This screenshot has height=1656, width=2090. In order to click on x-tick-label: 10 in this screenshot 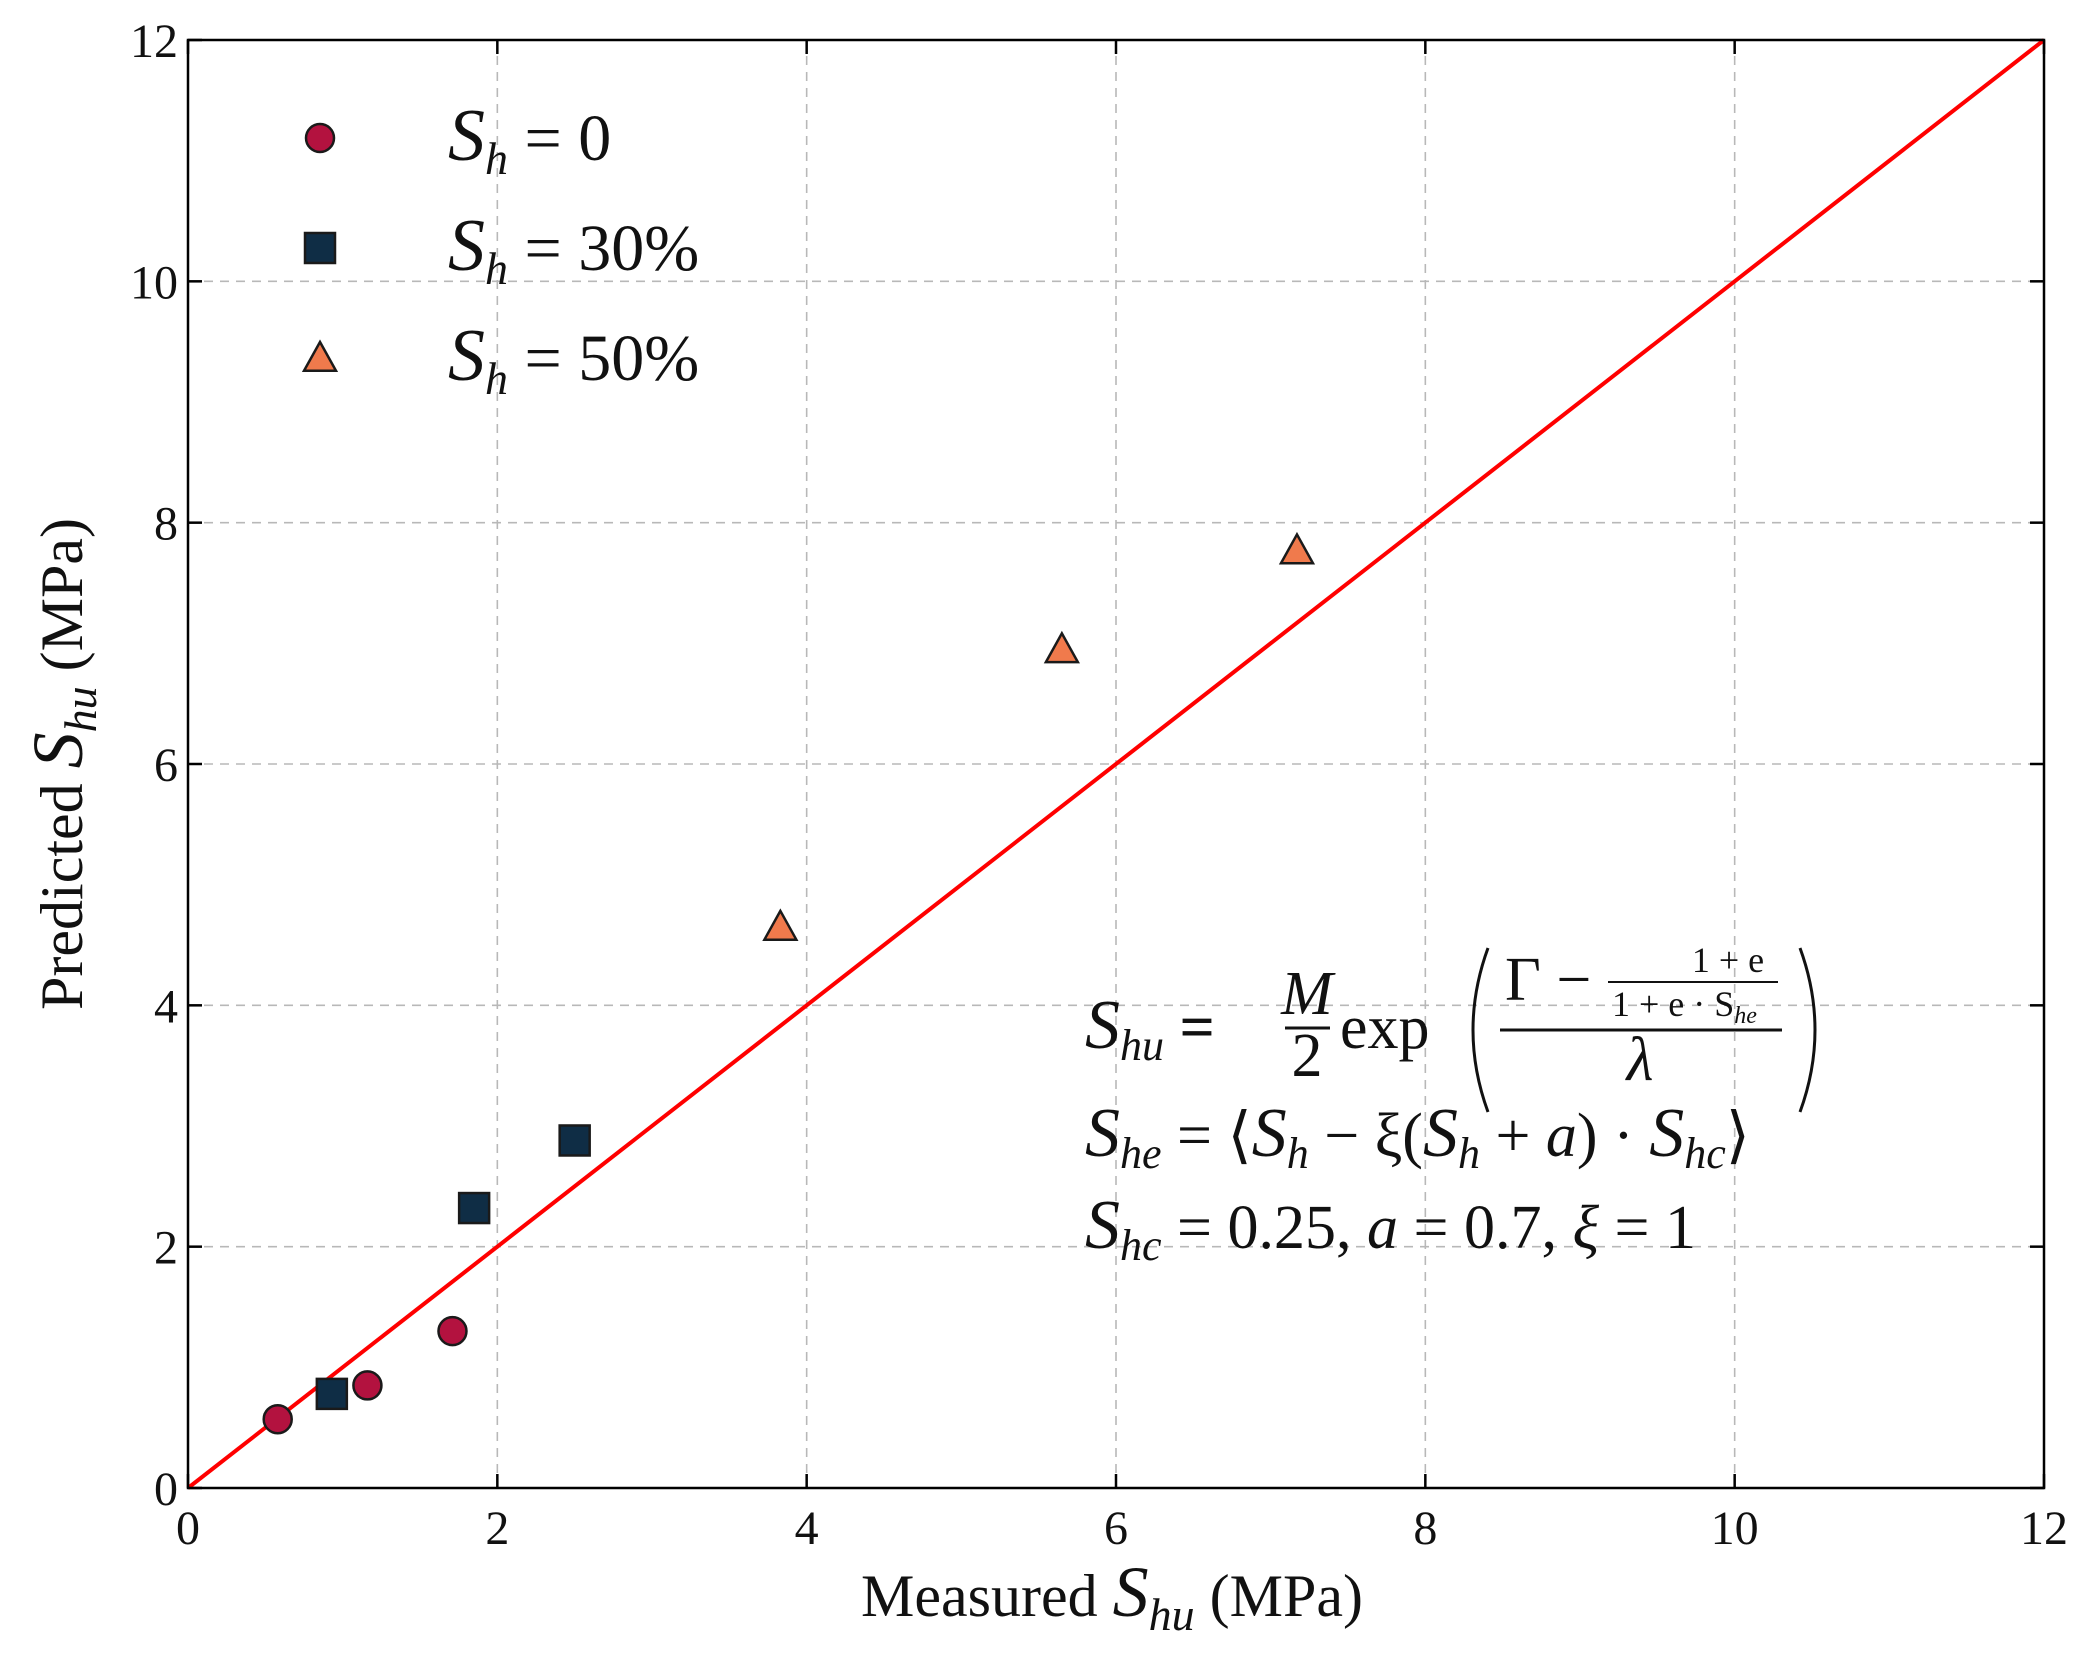, I will do `click(1735, 1528)`.